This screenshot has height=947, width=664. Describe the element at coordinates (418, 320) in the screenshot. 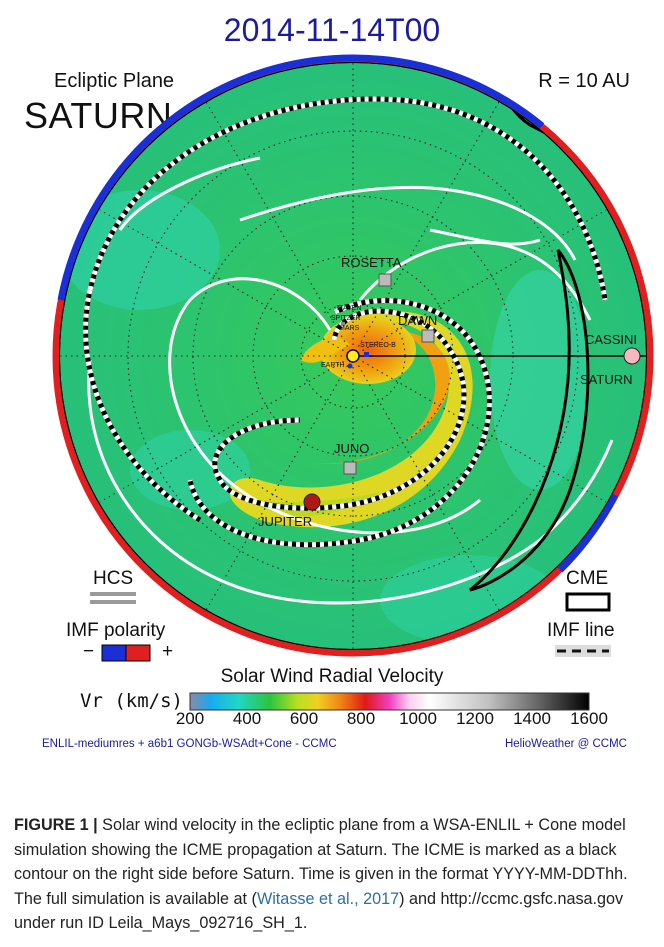

I see `dawn-label: DAWN` at that location.